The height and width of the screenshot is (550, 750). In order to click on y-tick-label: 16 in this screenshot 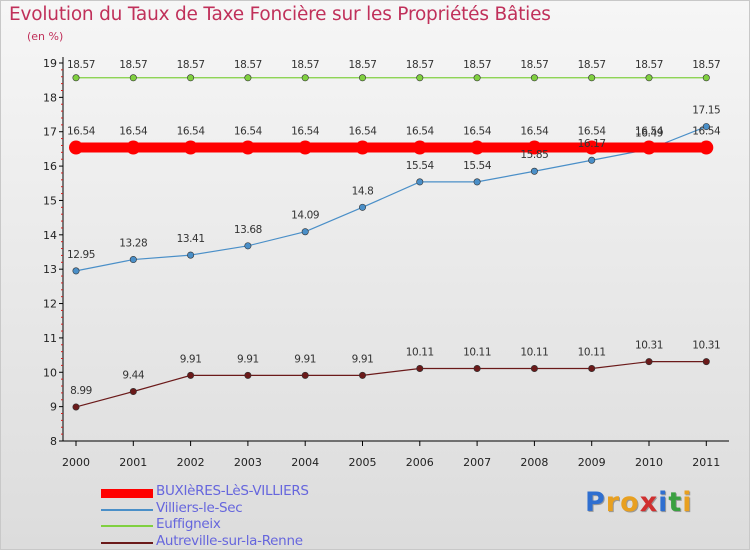, I will do `click(50, 166)`.